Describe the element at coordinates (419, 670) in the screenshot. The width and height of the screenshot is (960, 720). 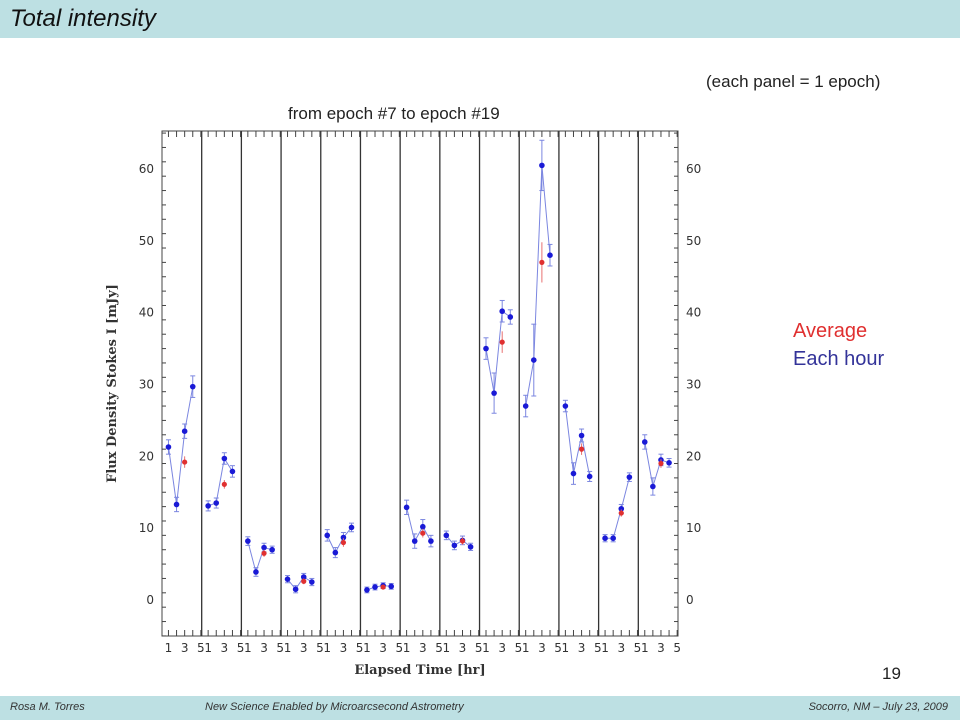
I see `x-axis-title: Elapsed Time [hr]` at that location.